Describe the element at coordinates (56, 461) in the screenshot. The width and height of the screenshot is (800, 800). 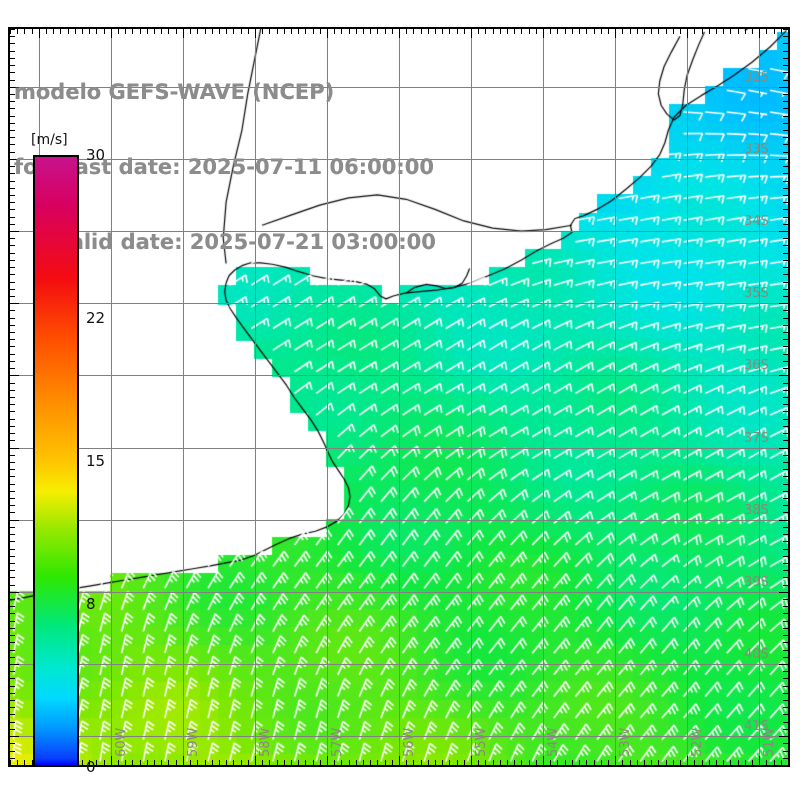
I see `colorbar` at that location.